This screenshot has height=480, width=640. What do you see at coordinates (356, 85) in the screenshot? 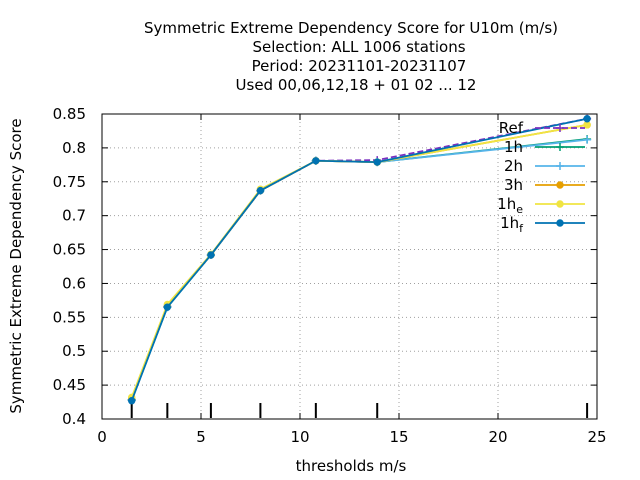
I see `title-line-4: Used 00,06,12,18 + 01 02 ... 12` at bounding box center [356, 85].